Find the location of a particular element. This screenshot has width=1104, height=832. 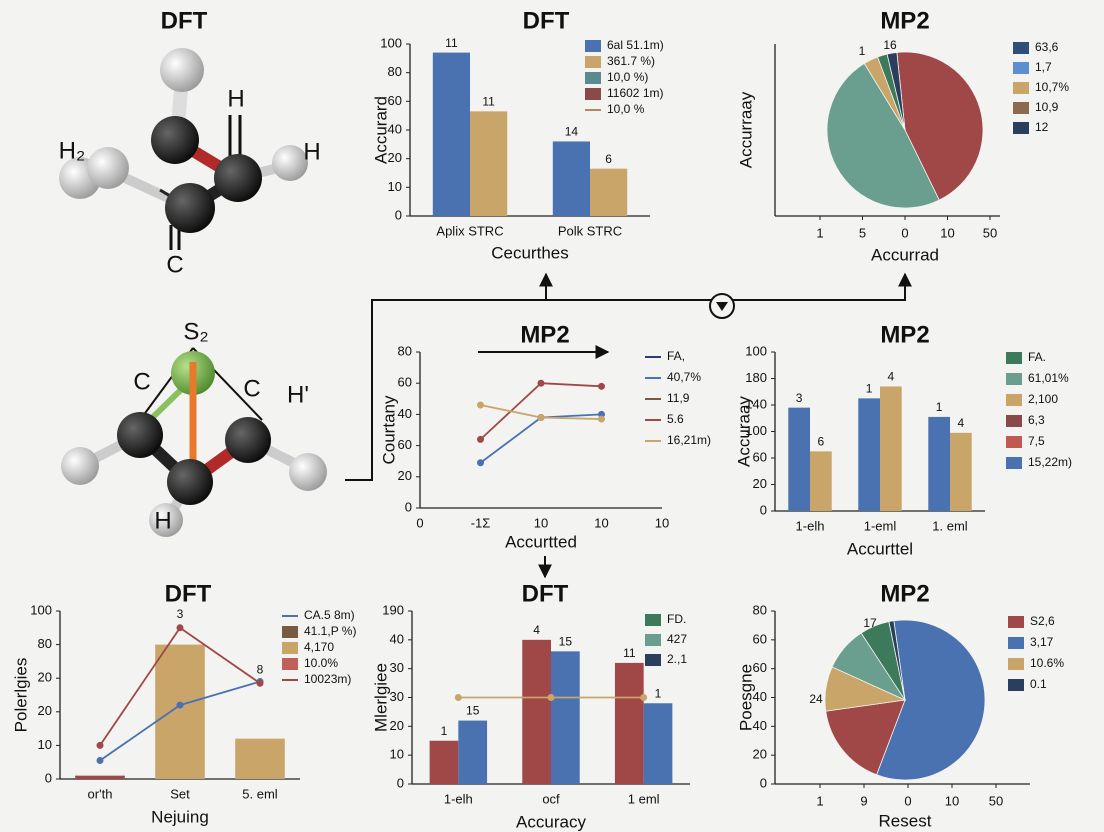

y-axis-label: Accuraay is located at coordinates (743, 431).